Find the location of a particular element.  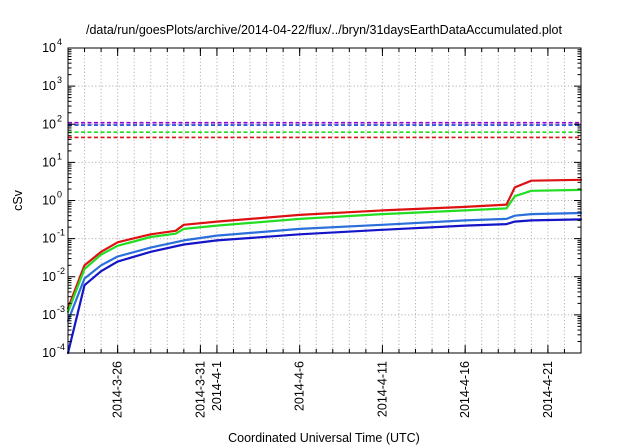

y-tick-exponent: 0 is located at coordinates (59, 195).